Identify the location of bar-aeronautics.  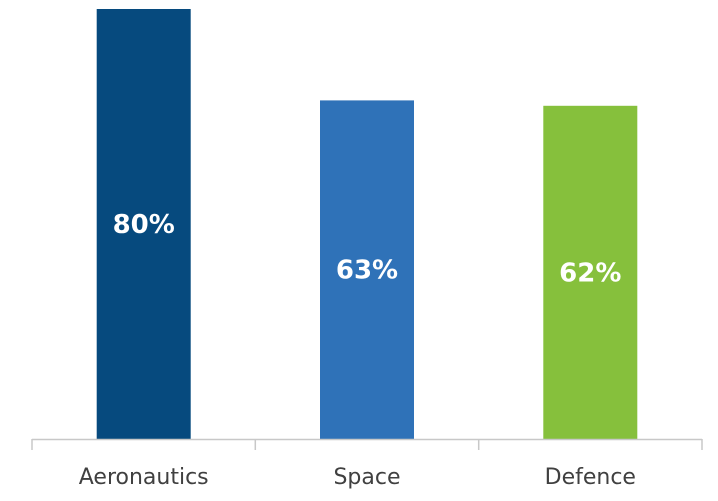
(143, 224).